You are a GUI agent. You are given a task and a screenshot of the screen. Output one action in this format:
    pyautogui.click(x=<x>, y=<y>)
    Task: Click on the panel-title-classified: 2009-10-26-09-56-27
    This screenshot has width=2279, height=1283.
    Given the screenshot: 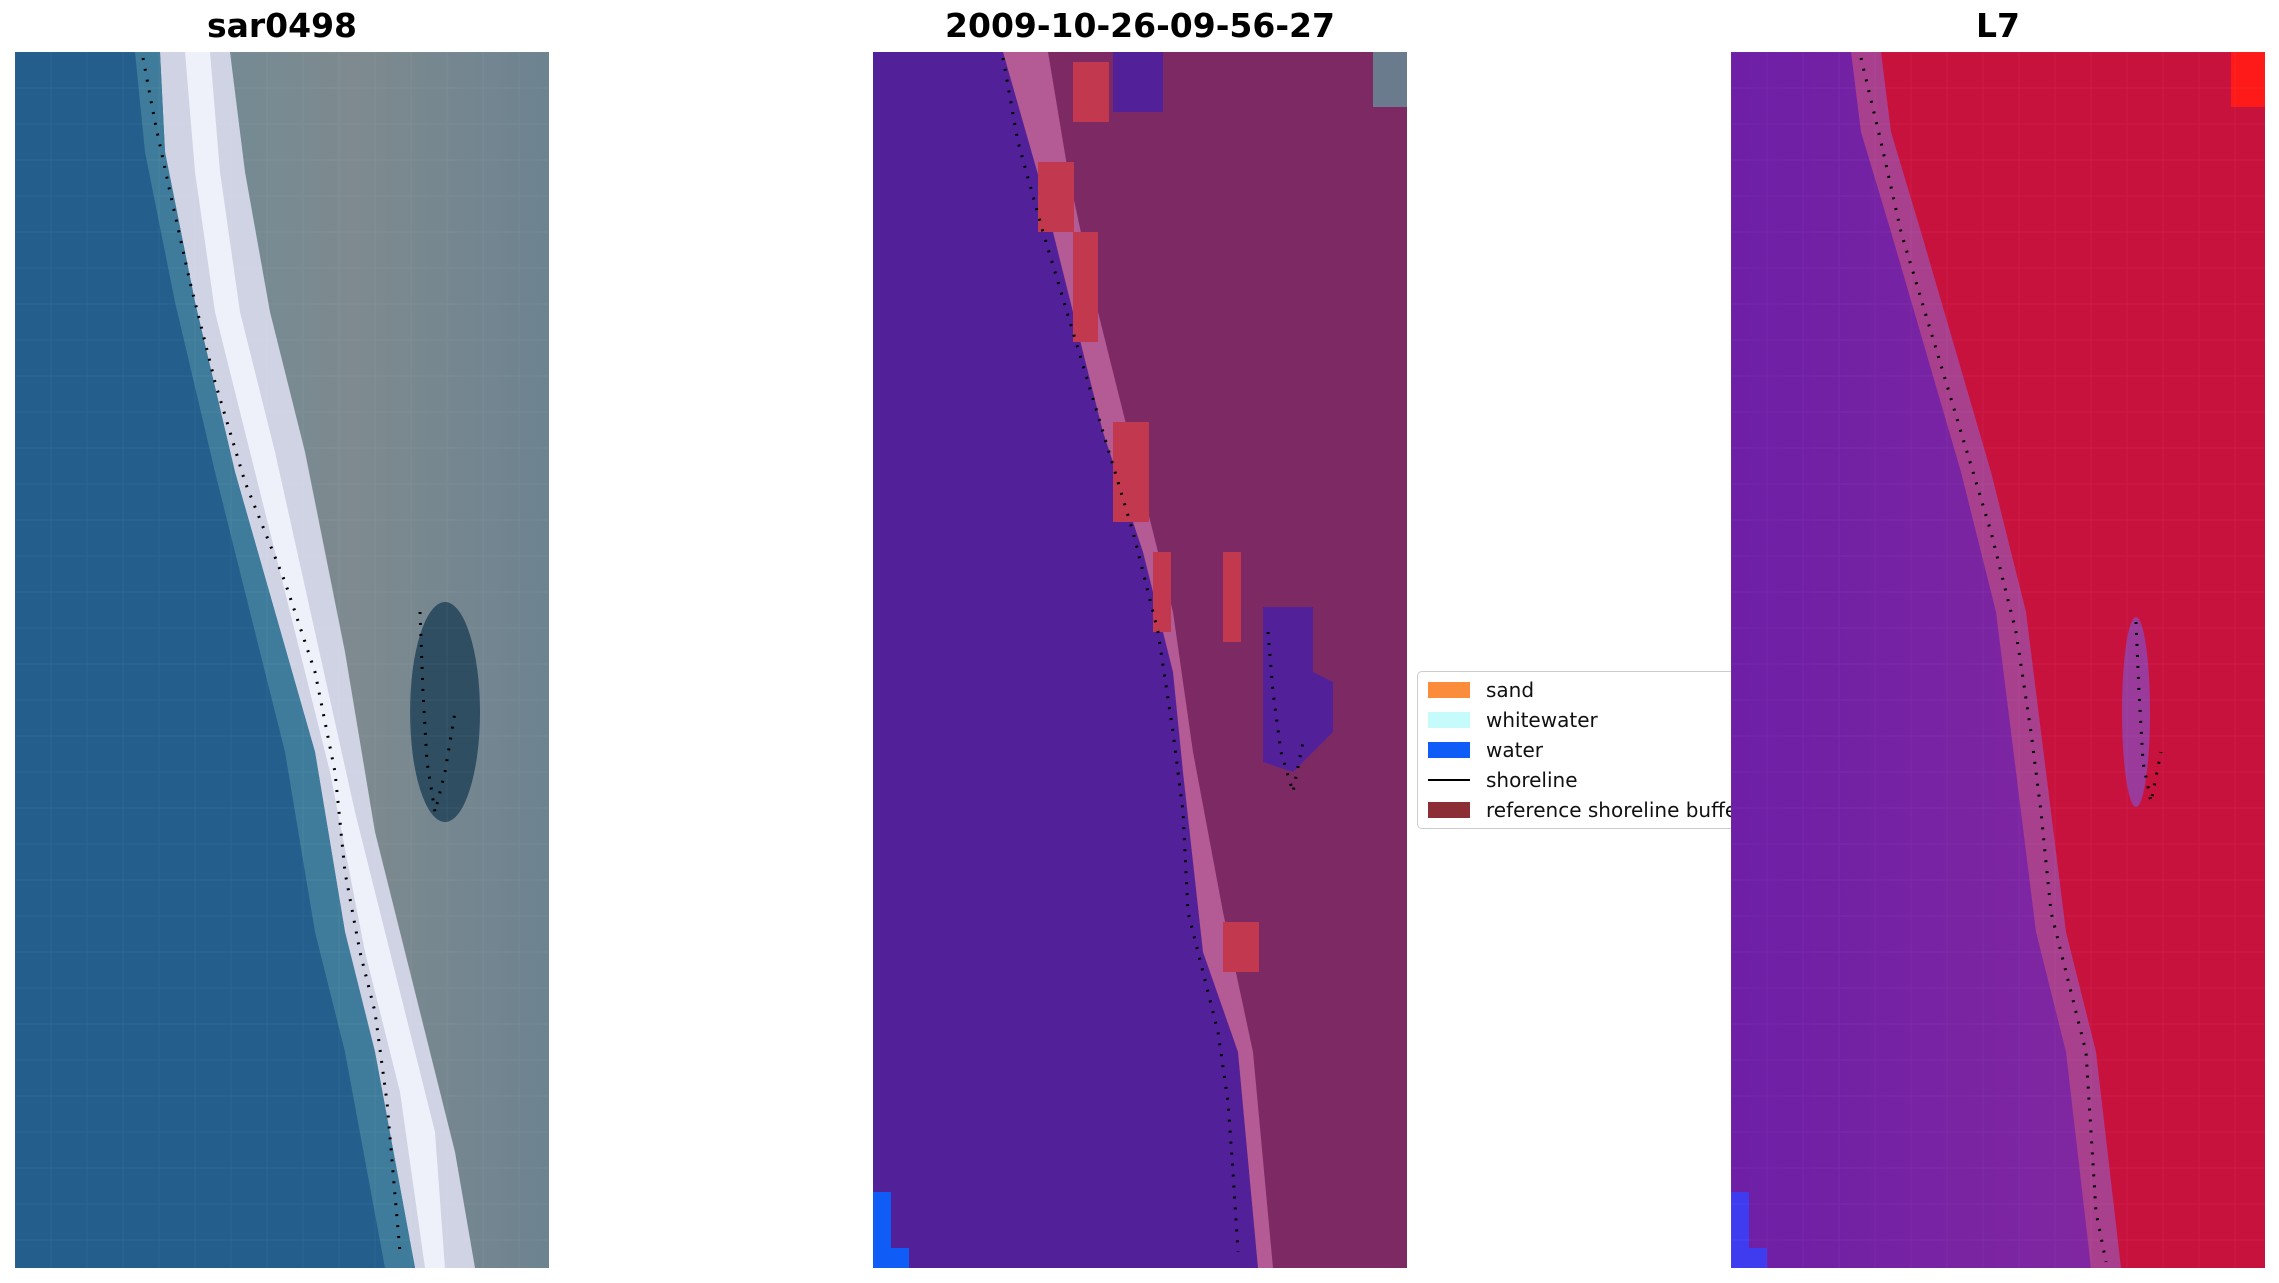 What is the action you would take?
    pyautogui.click(x=1140, y=25)
    